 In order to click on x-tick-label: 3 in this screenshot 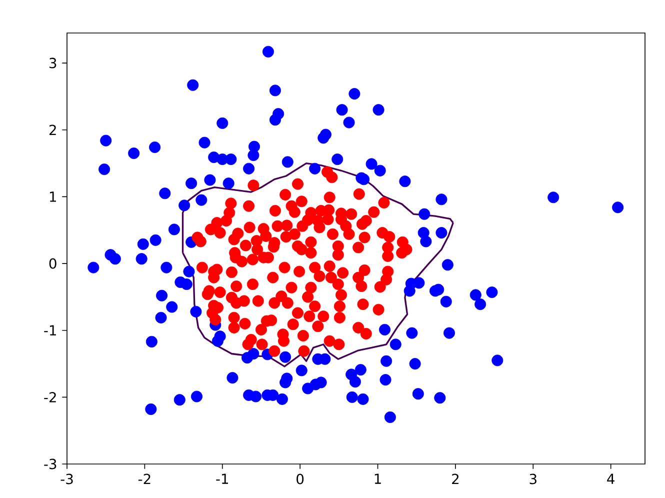, I will do `click(533, 479)`.